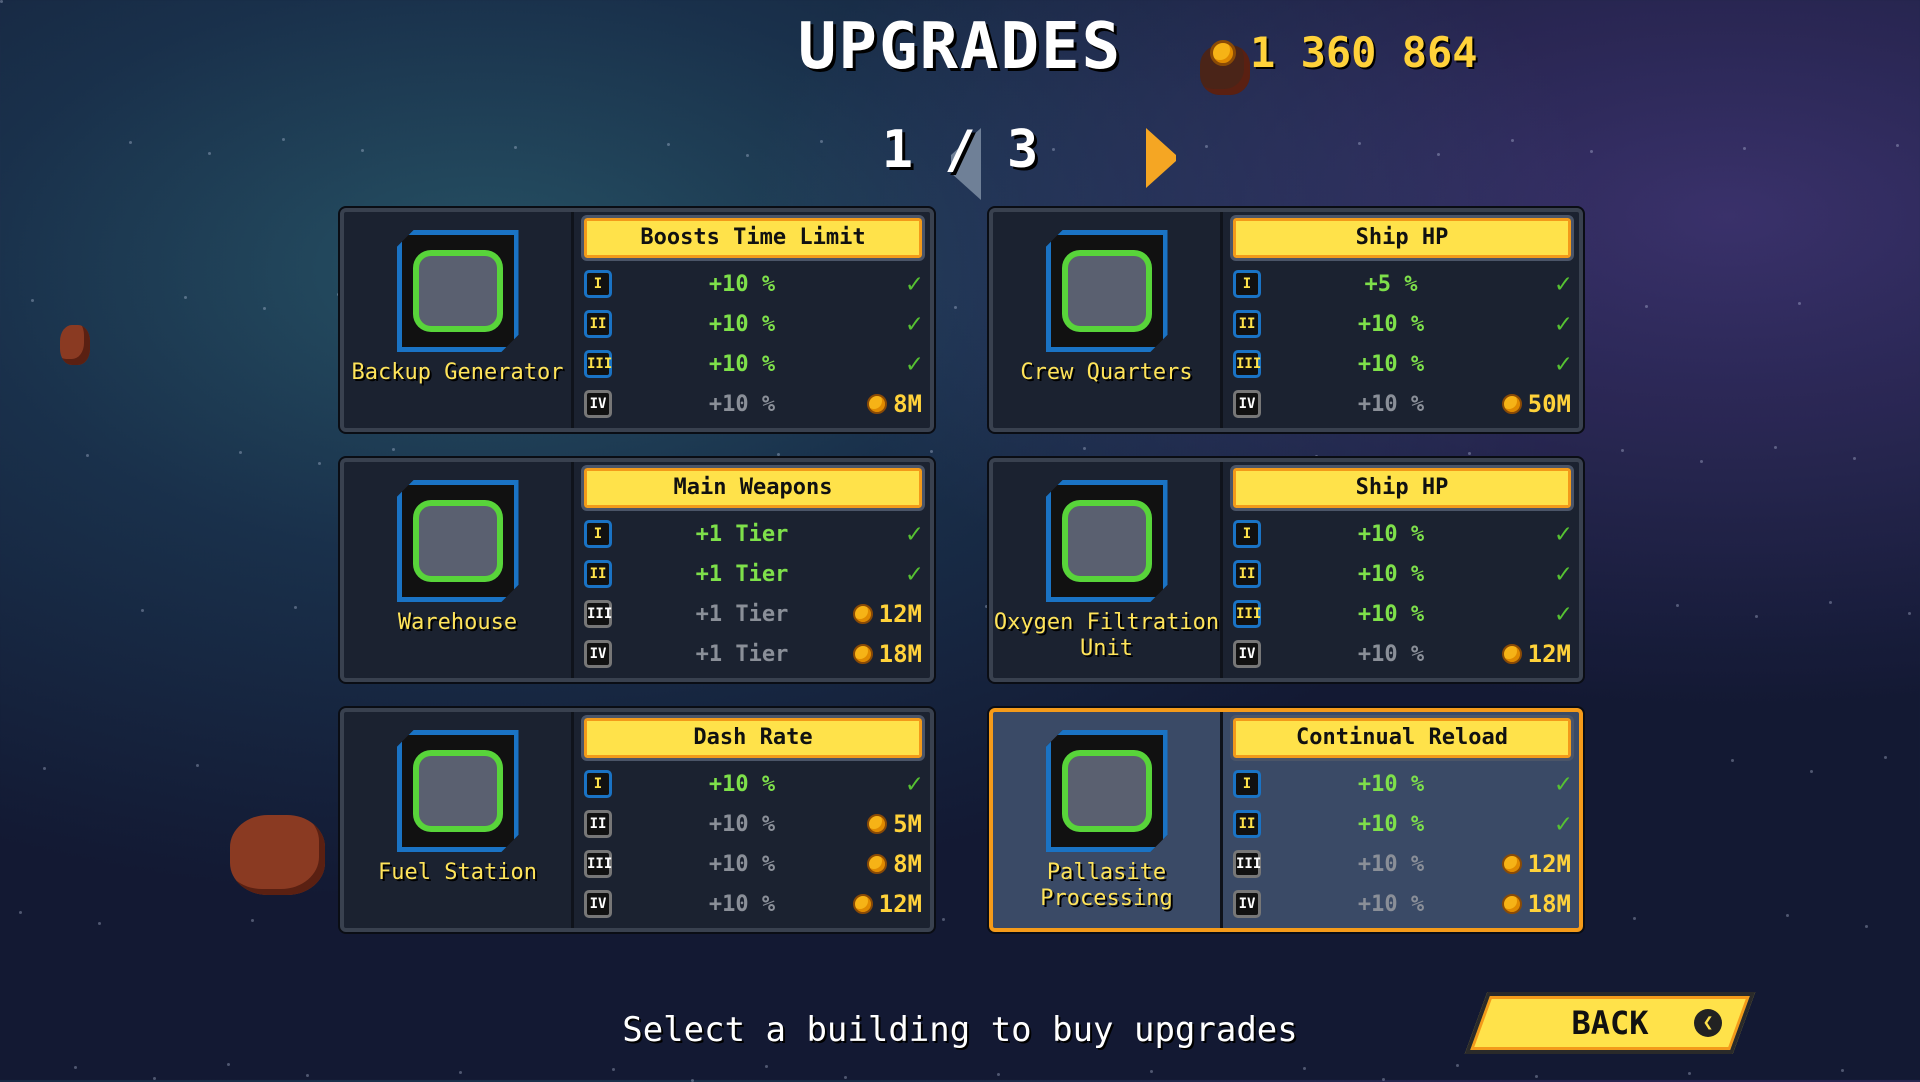 The image size is (1920, 1082). Describe the element at coordinates (753, 738) in the screenshot. I see `upgrade-title: Dash Rate` at that location.